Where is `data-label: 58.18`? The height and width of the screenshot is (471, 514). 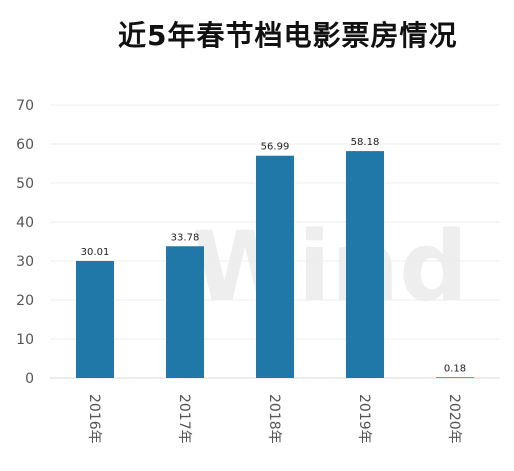 data-label: 58.18 is located at coordinates (365, 142).